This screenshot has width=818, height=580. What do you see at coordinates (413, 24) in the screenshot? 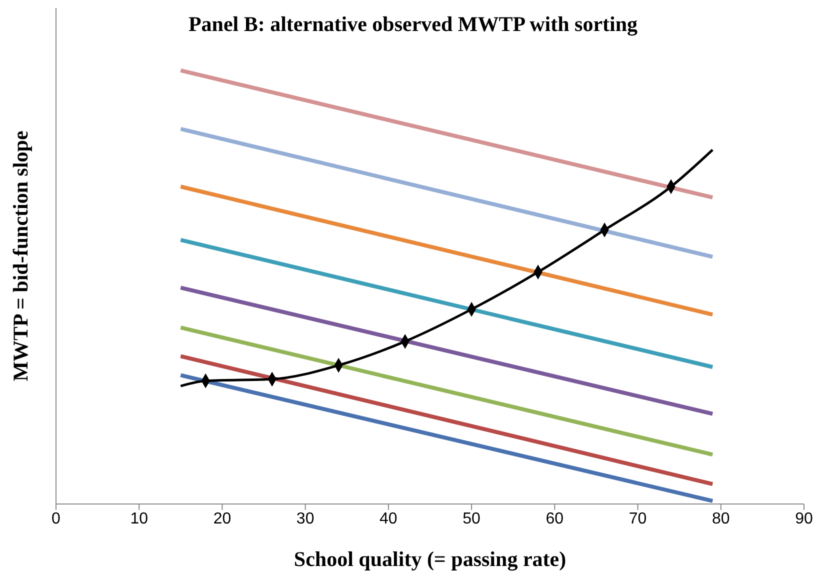
I see `chart-title: Panel B: alternative observed MWTP with sorting` at bounding box center [413, 24].